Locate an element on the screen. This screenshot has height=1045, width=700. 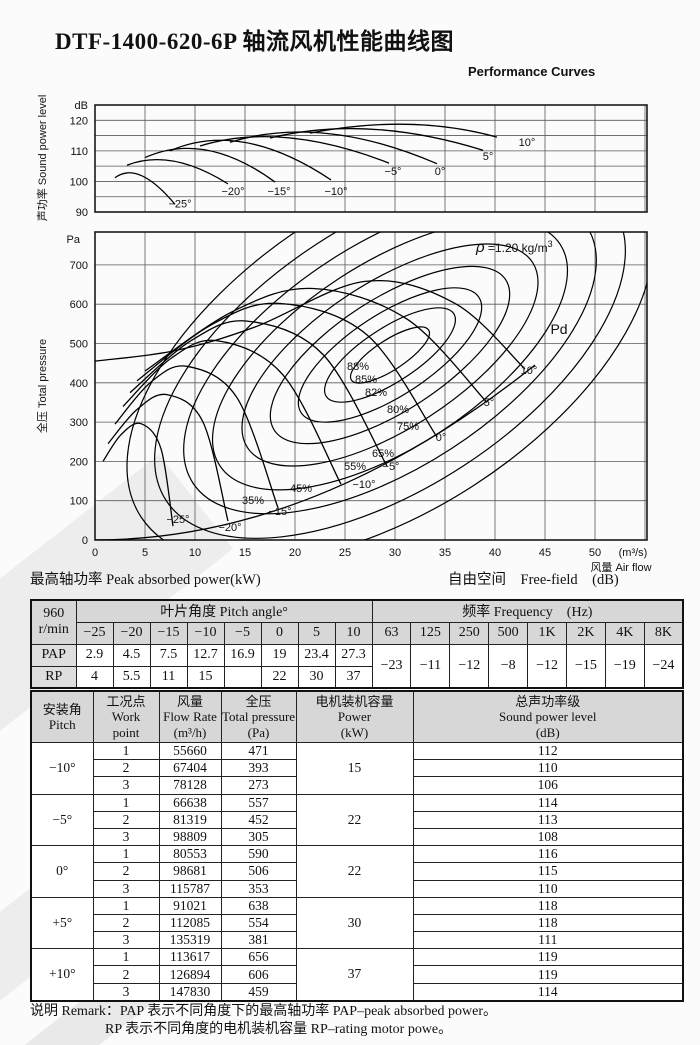
table-row: +10° 1 113617 656 37 119 is located at coordinates (357, 975).